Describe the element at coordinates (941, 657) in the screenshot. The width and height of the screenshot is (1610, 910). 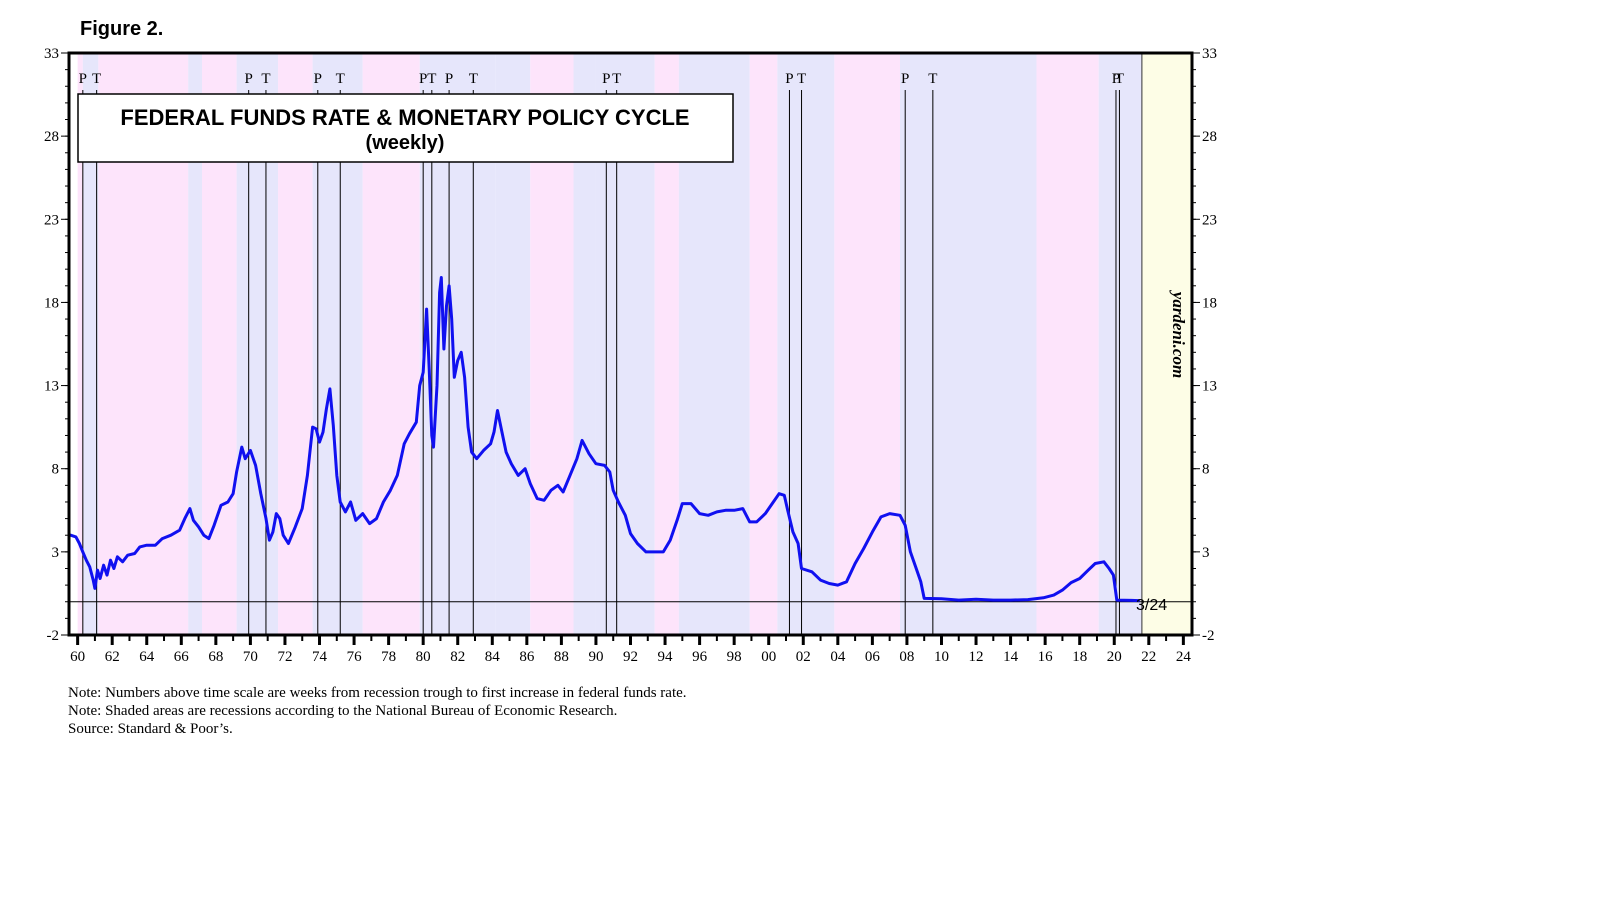
I see `x-tick-label: 10` at that location.